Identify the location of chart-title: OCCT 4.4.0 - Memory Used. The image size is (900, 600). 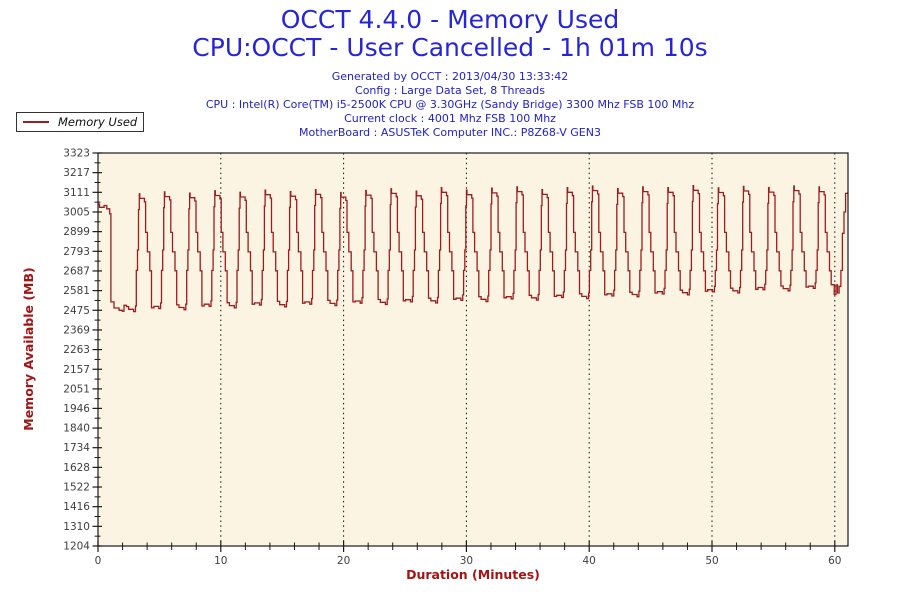
(450, 19).